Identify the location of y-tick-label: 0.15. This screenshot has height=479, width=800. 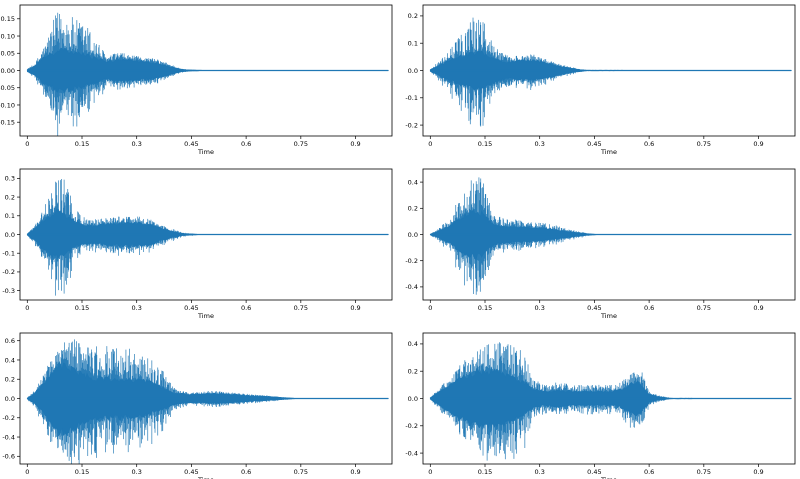
(8, 19).